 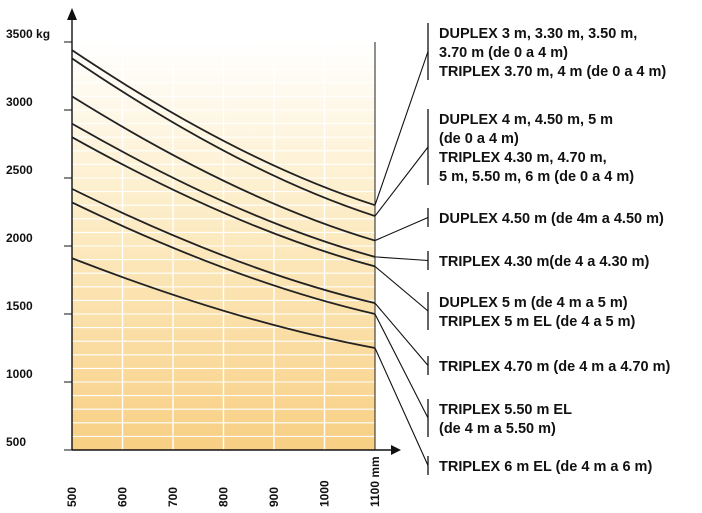 What do you see at coordinates (552, 72) in the screenshot?
I see `legend-text-1: TRIPLEX 3.70 m, 4 m (de 0 a 4 m)` at bounding box center [552, 72].